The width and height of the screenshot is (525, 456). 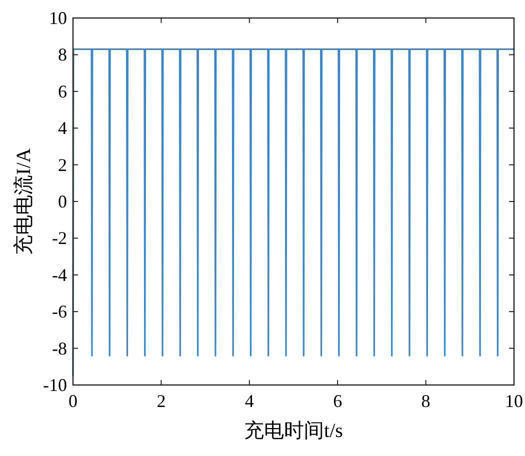 What do you see at coordinates (514, 401) in the screenshot?
I see `x-tick-label: 10` at bounding box center [514, 401].